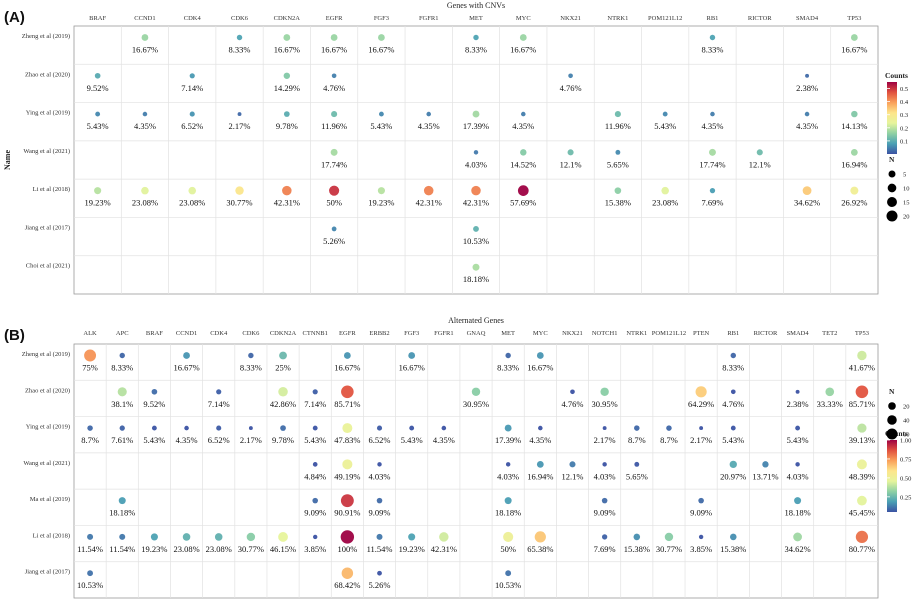 This screenshot has height=605, width=921. What do you see at coordinates (315, 537) in the screenshot?
I see `data-point-li-et-al-2018-ctnnb1` at bounding box center [315, 537].